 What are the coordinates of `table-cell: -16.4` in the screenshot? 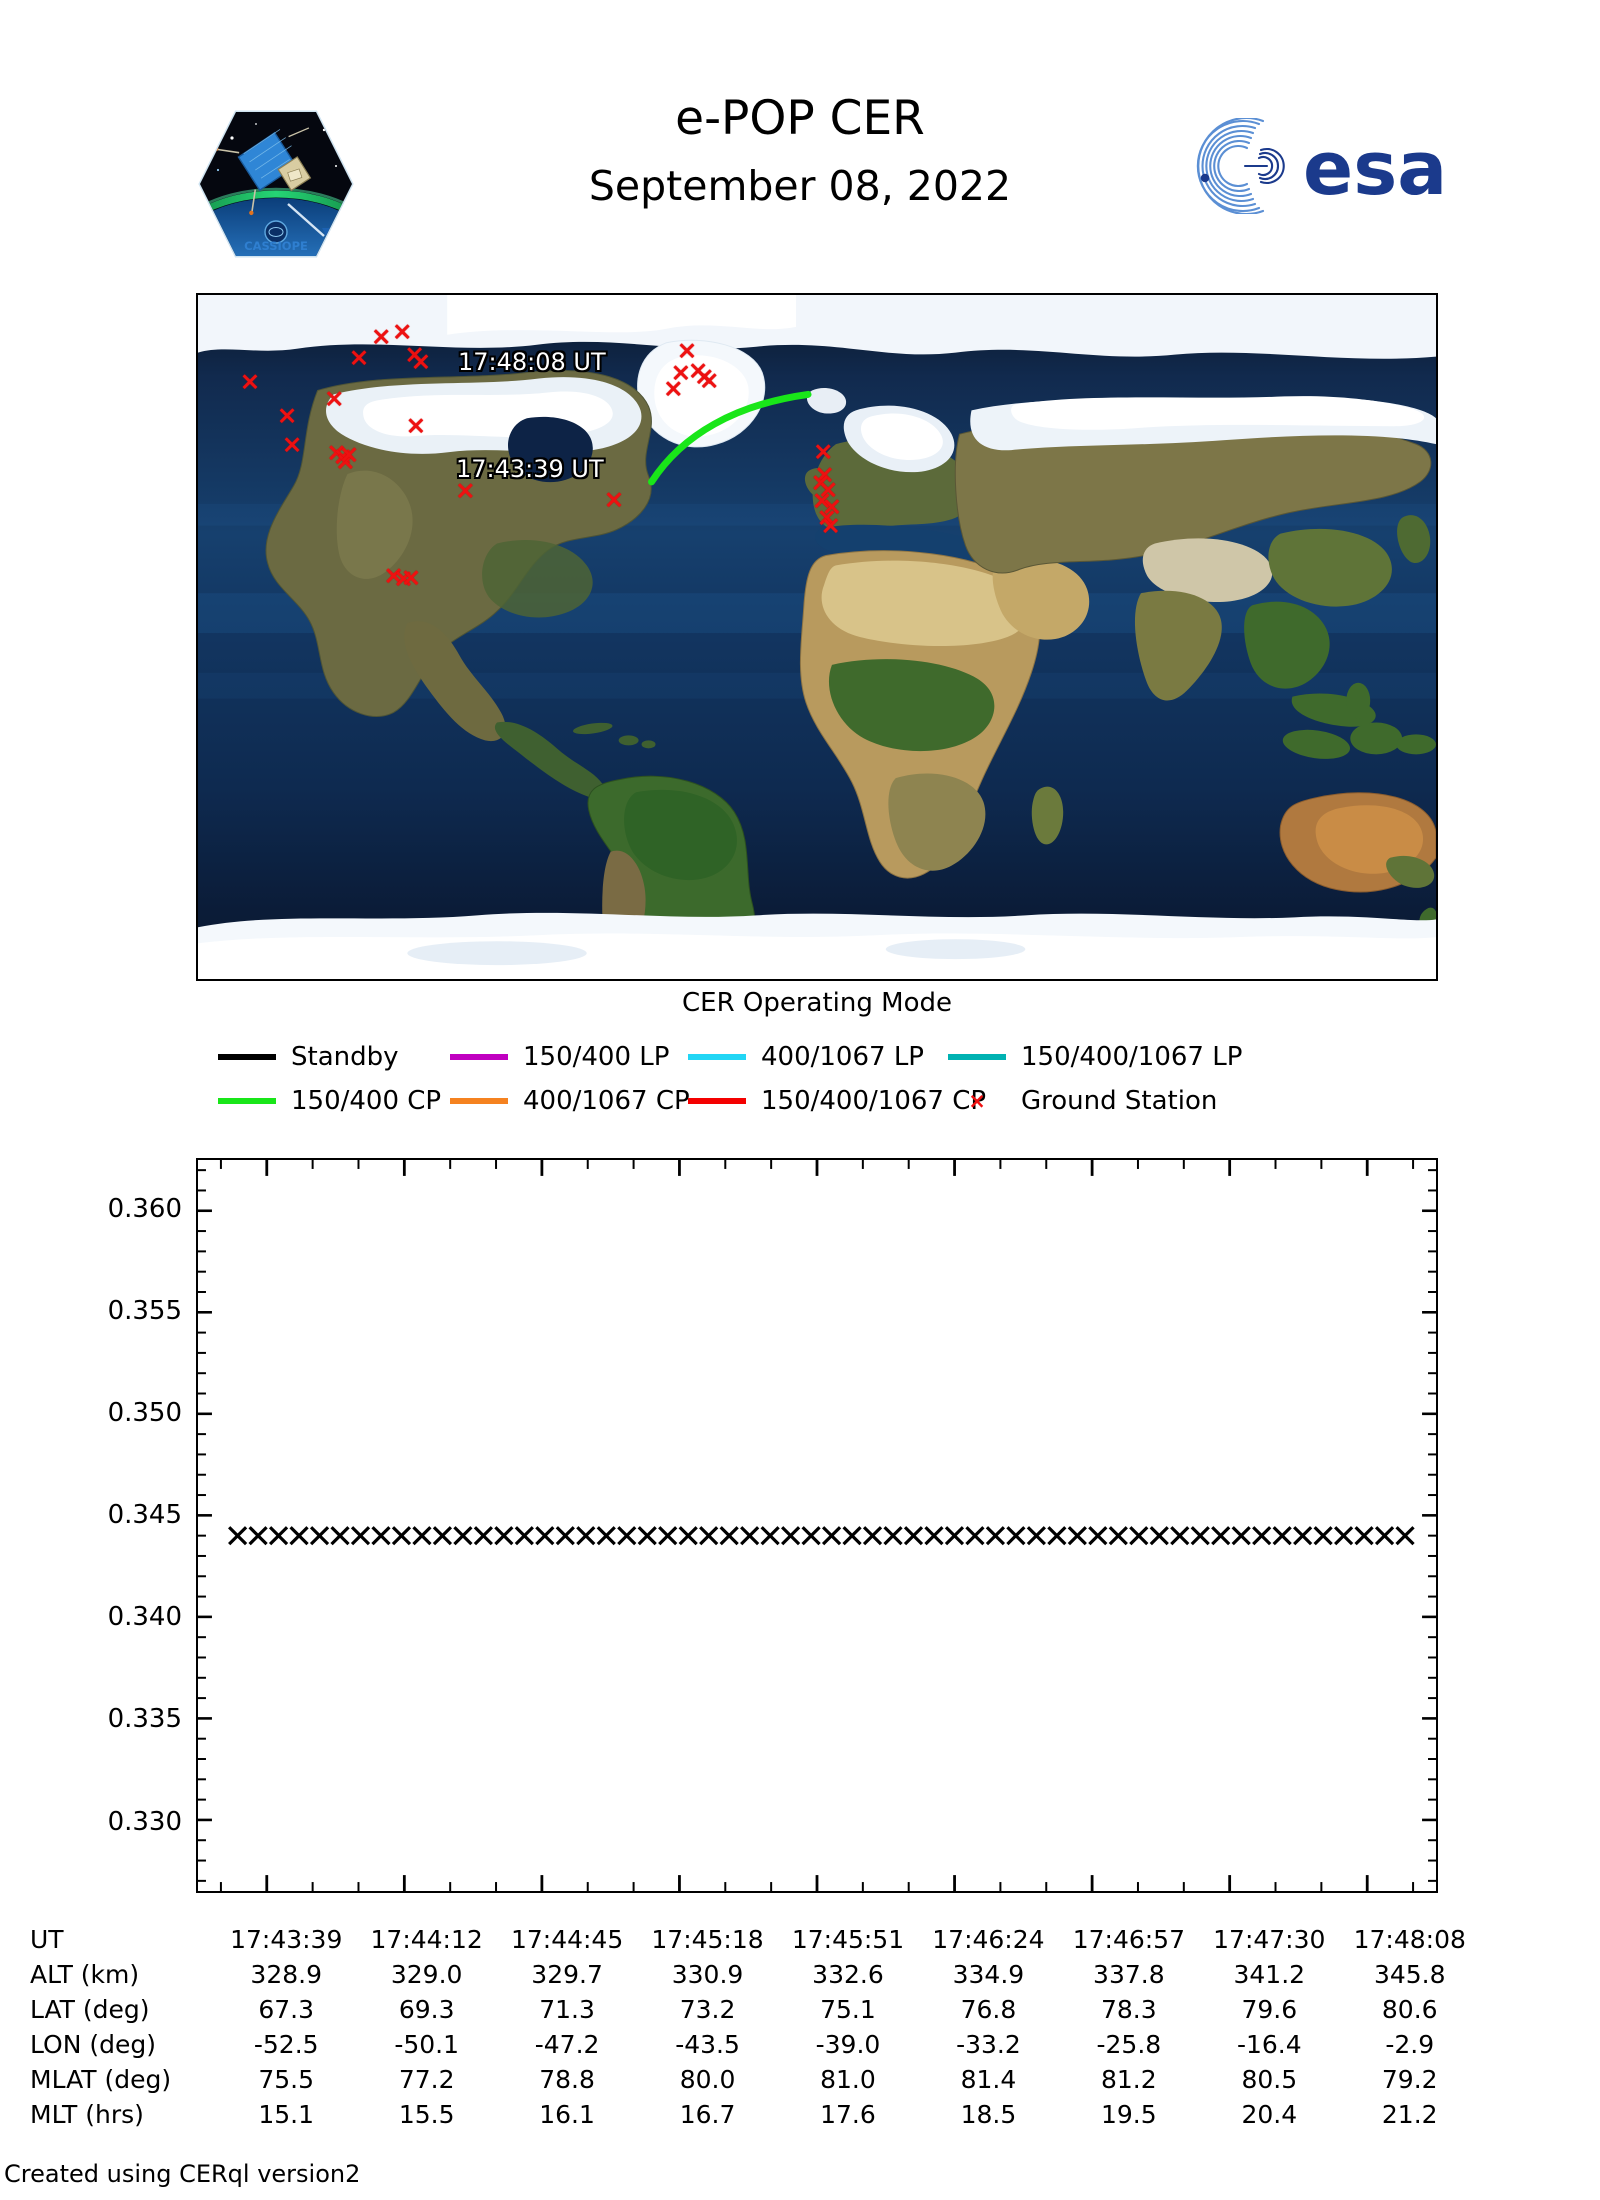 It's located at (1269, 2044).